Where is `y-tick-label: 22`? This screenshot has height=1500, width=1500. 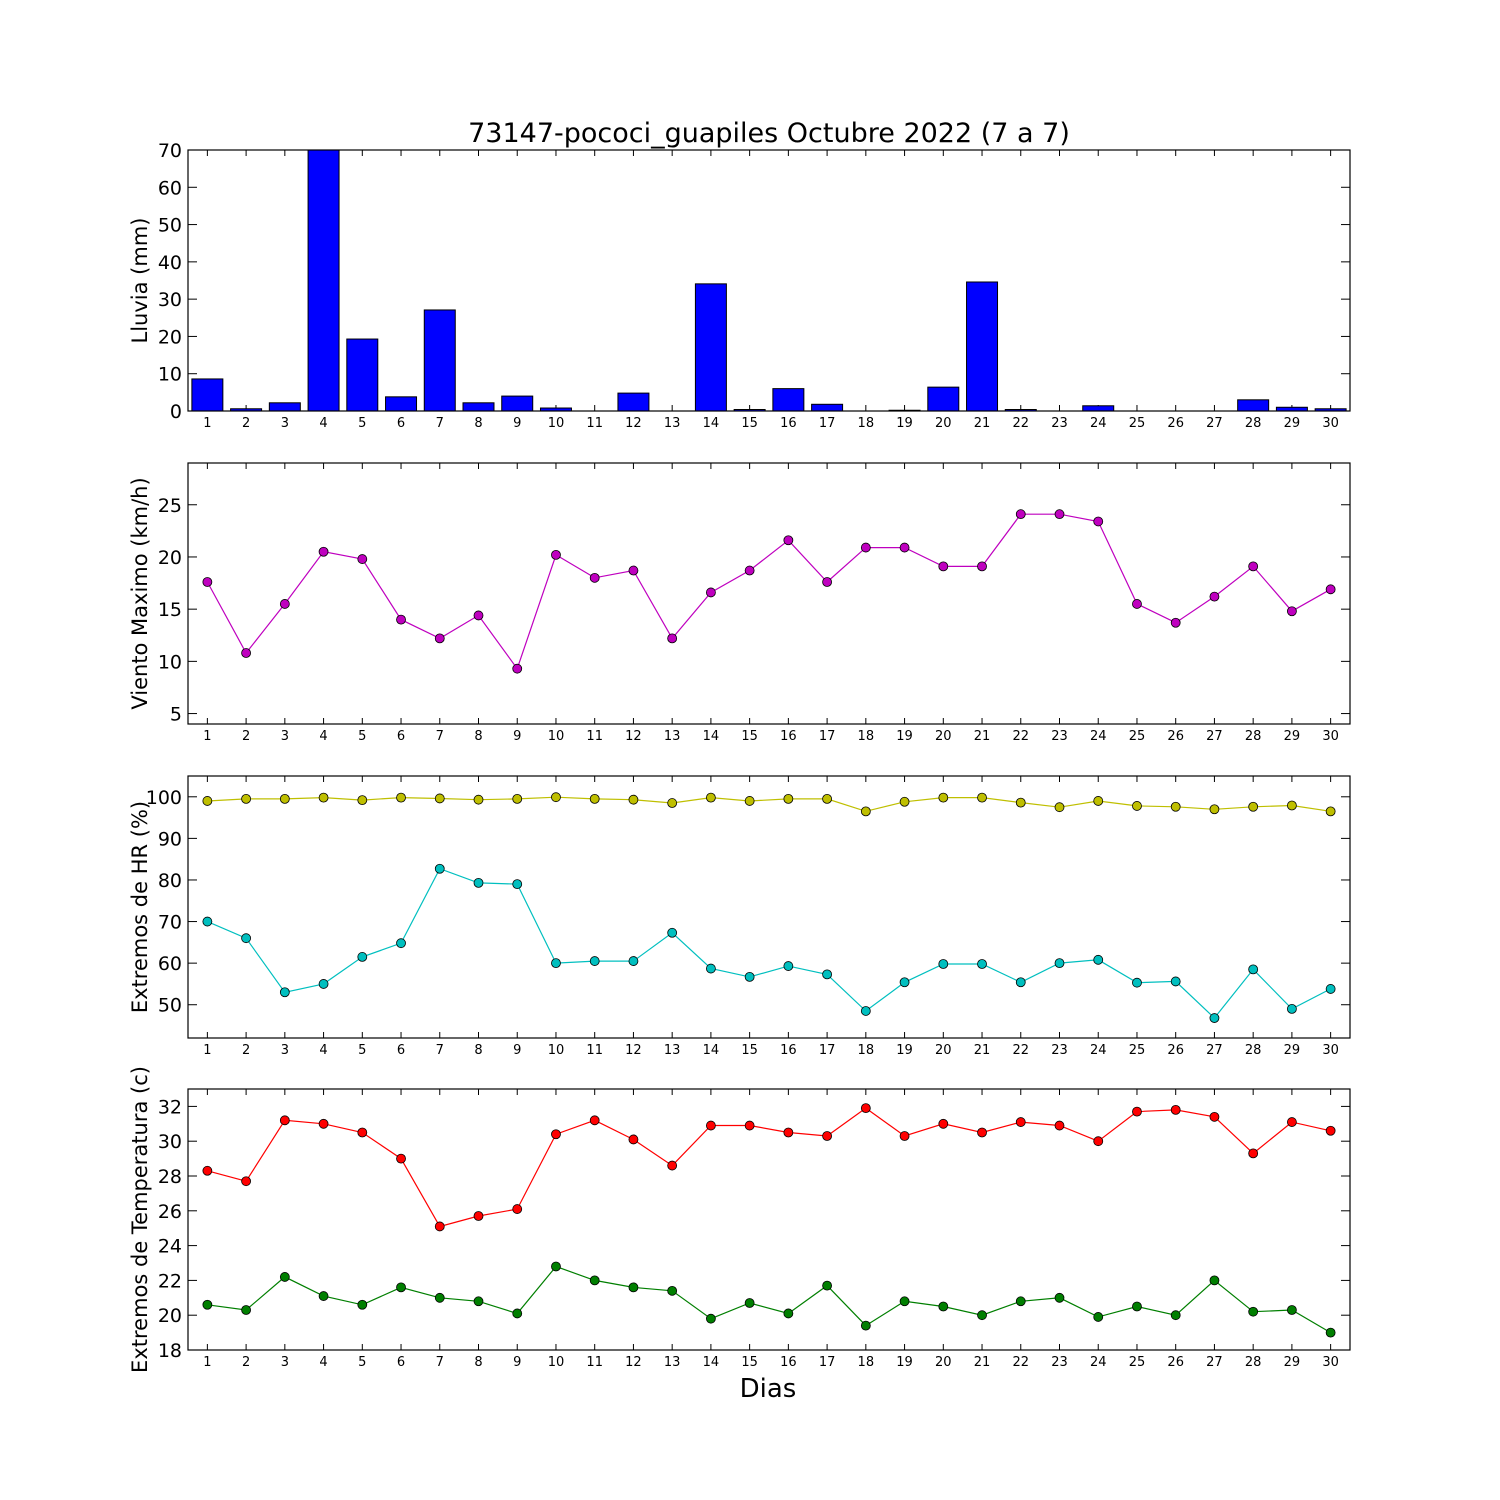
y-tick-label: 22 is located at coordinates (170, 1281).